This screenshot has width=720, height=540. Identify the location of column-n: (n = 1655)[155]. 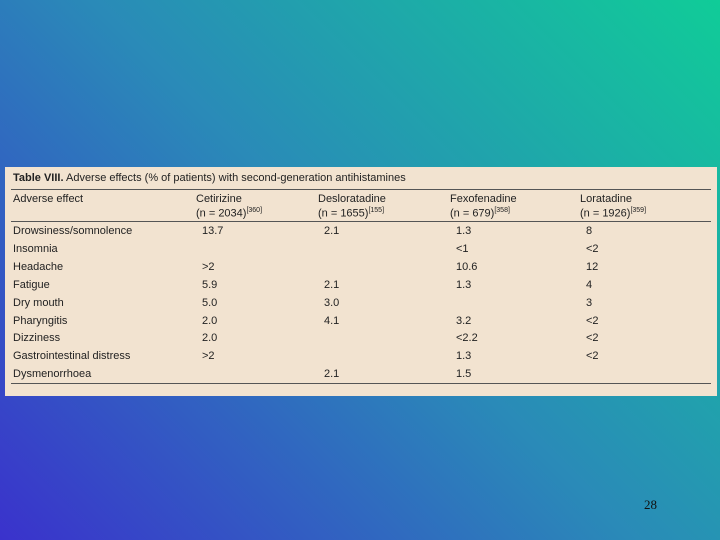
(351, 213).